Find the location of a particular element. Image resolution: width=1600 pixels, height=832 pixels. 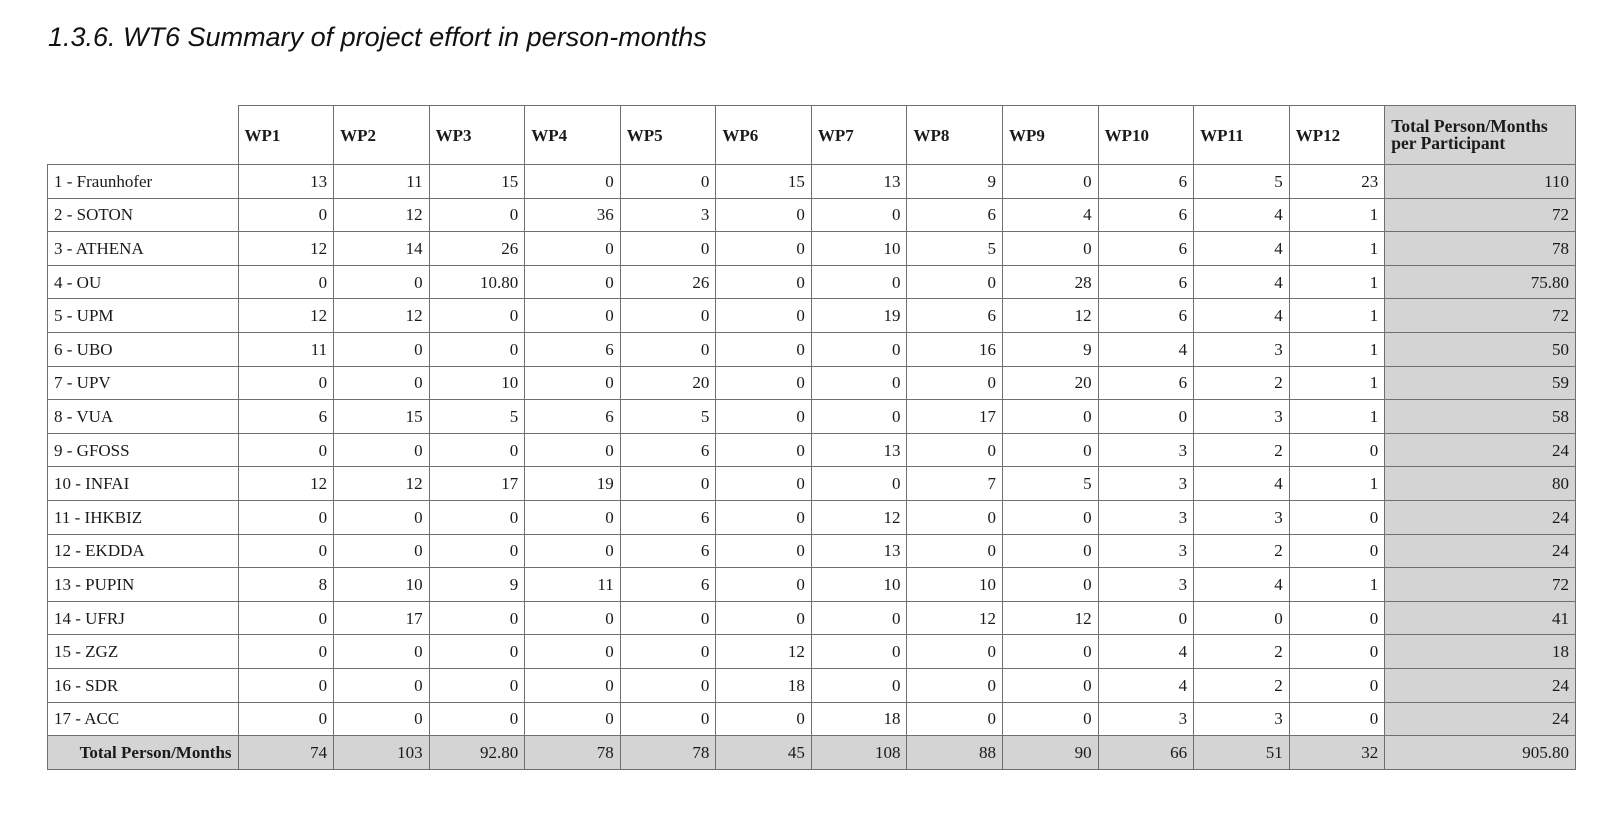

table-row: 16 - SDR 0 0 0 0 0 18 0 0 0 4 2 0 24 is located at coordinates (811, 685).